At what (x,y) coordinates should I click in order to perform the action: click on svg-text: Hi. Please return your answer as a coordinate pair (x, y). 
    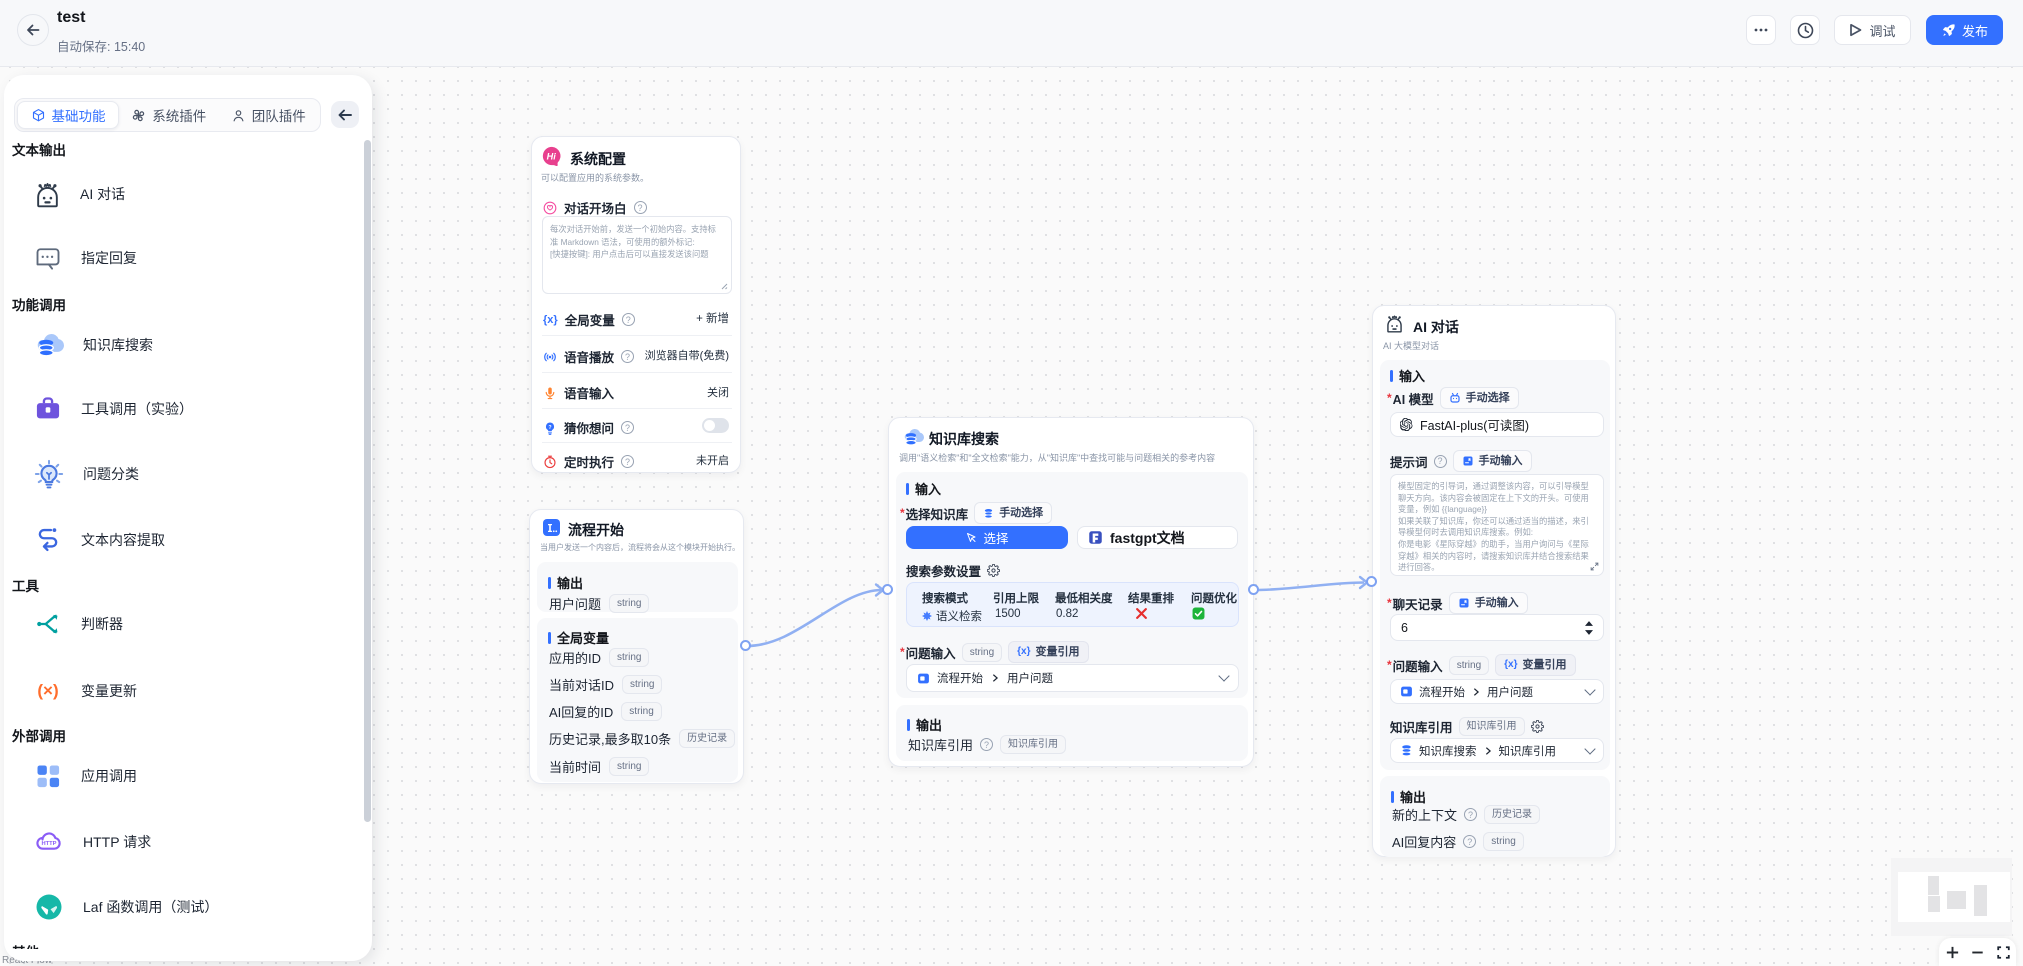
    Looking at the image, I should click on (552, 156).